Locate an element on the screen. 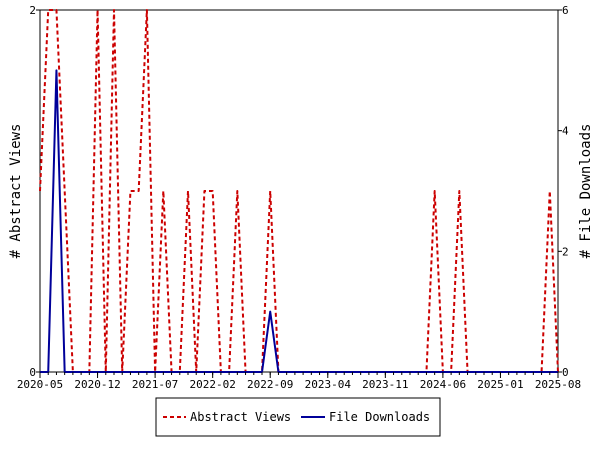 The image size is (600, 450). x-tick-label: 2023-04 is located at coordinates (328, 384).